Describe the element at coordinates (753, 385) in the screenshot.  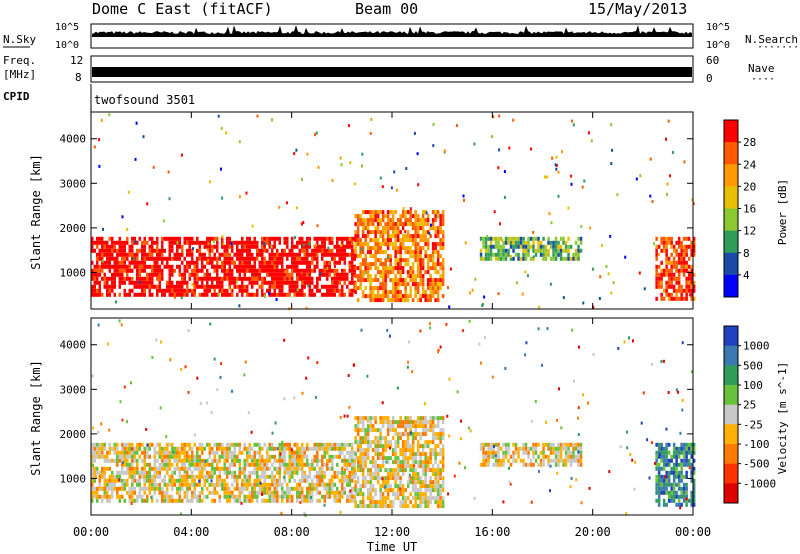
I see `colorbar-tick-label: 100` at that location.